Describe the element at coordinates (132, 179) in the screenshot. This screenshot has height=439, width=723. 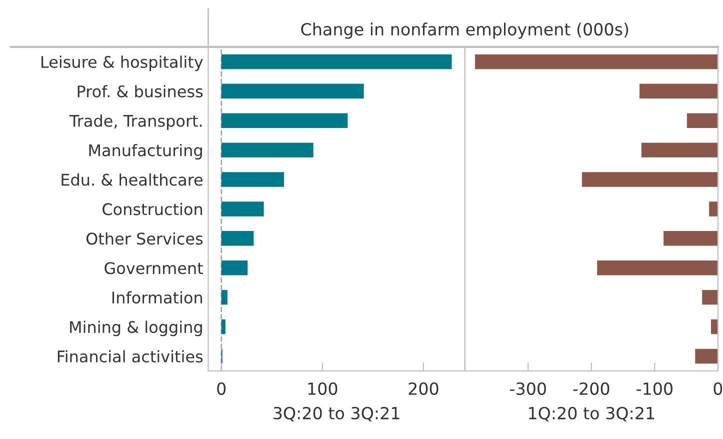
I see `y-tick-label: Edu. & healthcare` at that location.